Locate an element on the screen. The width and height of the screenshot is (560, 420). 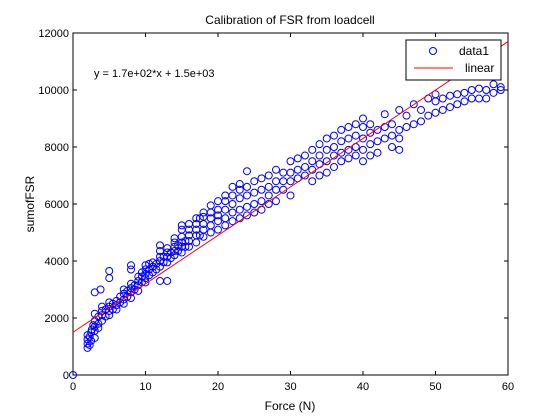
x-axis-label: Force (N) is located at coordinates (290, 406).